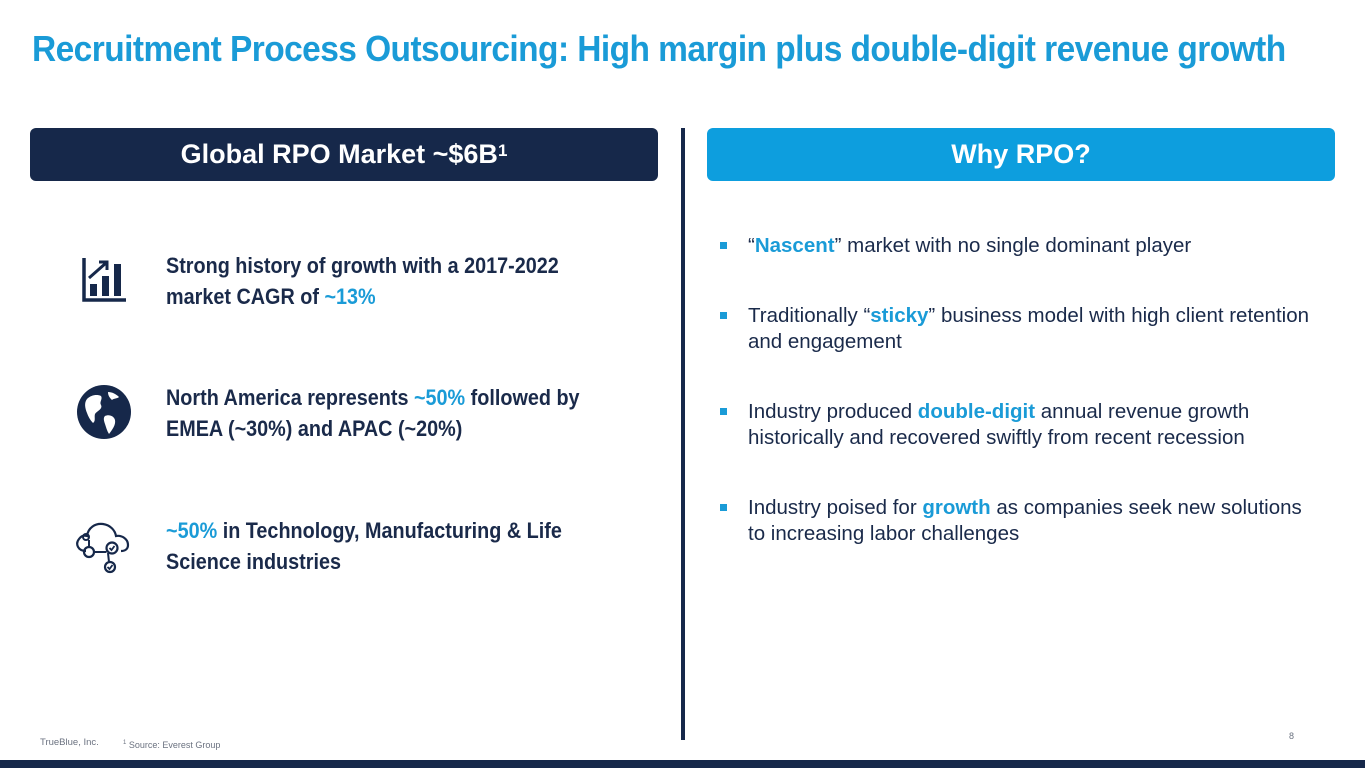 The height and width of the screenshot is (768, 1365). What do you see at coordinates (683, 434) in the screenshot?
I see `vertical-divider` at bounding box center [683, 434].